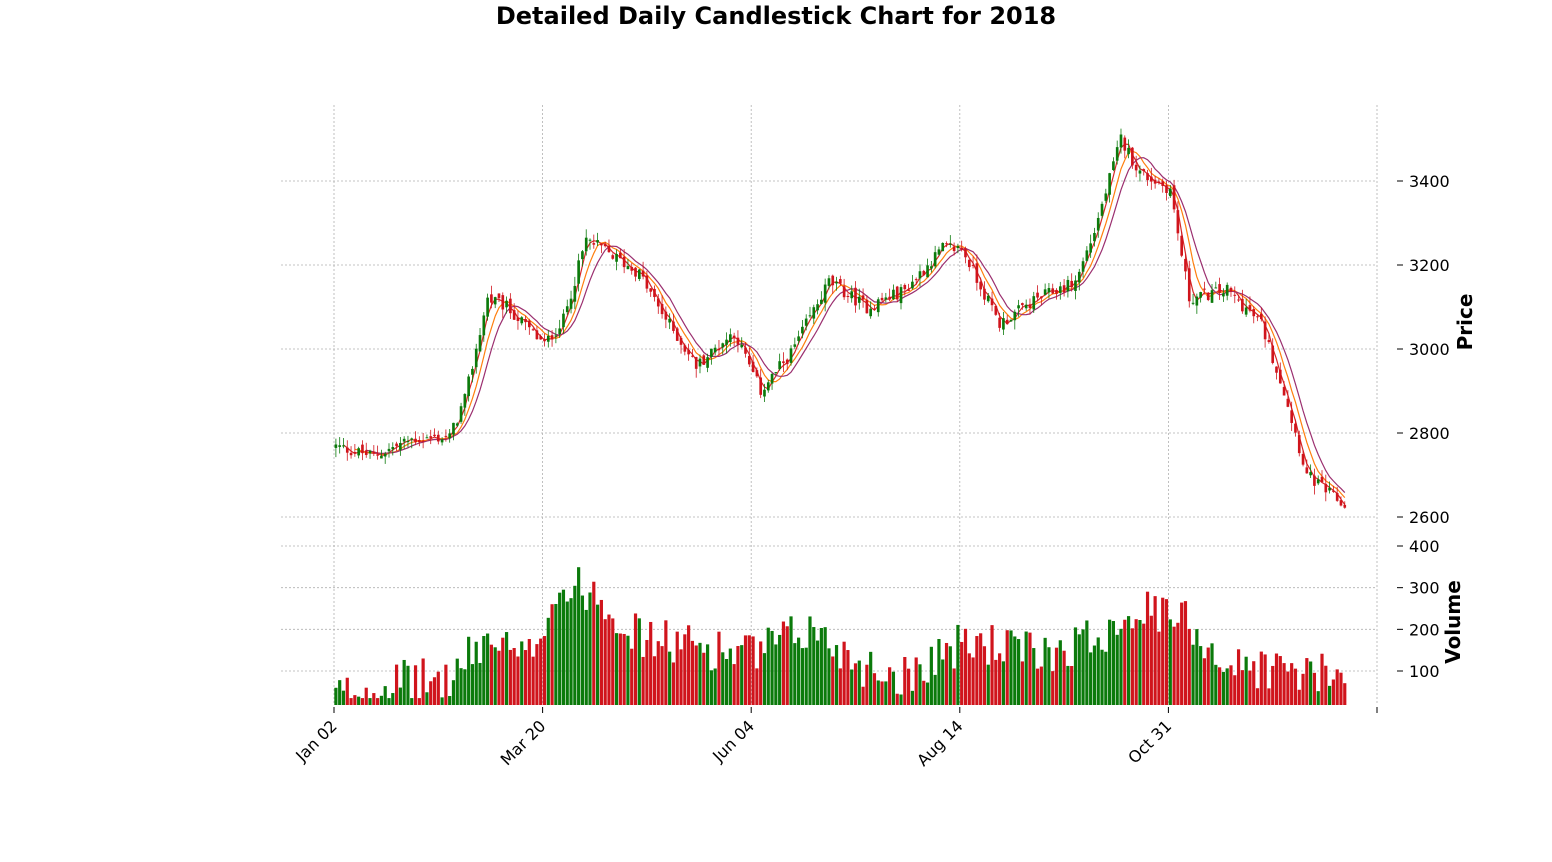 The height and width of the screenshot is (862, 1552). What do you see at coordinates (1429, 349) in the screenshot?
I see `price-tick-label: 3000` at bounding box center [1429, 349].